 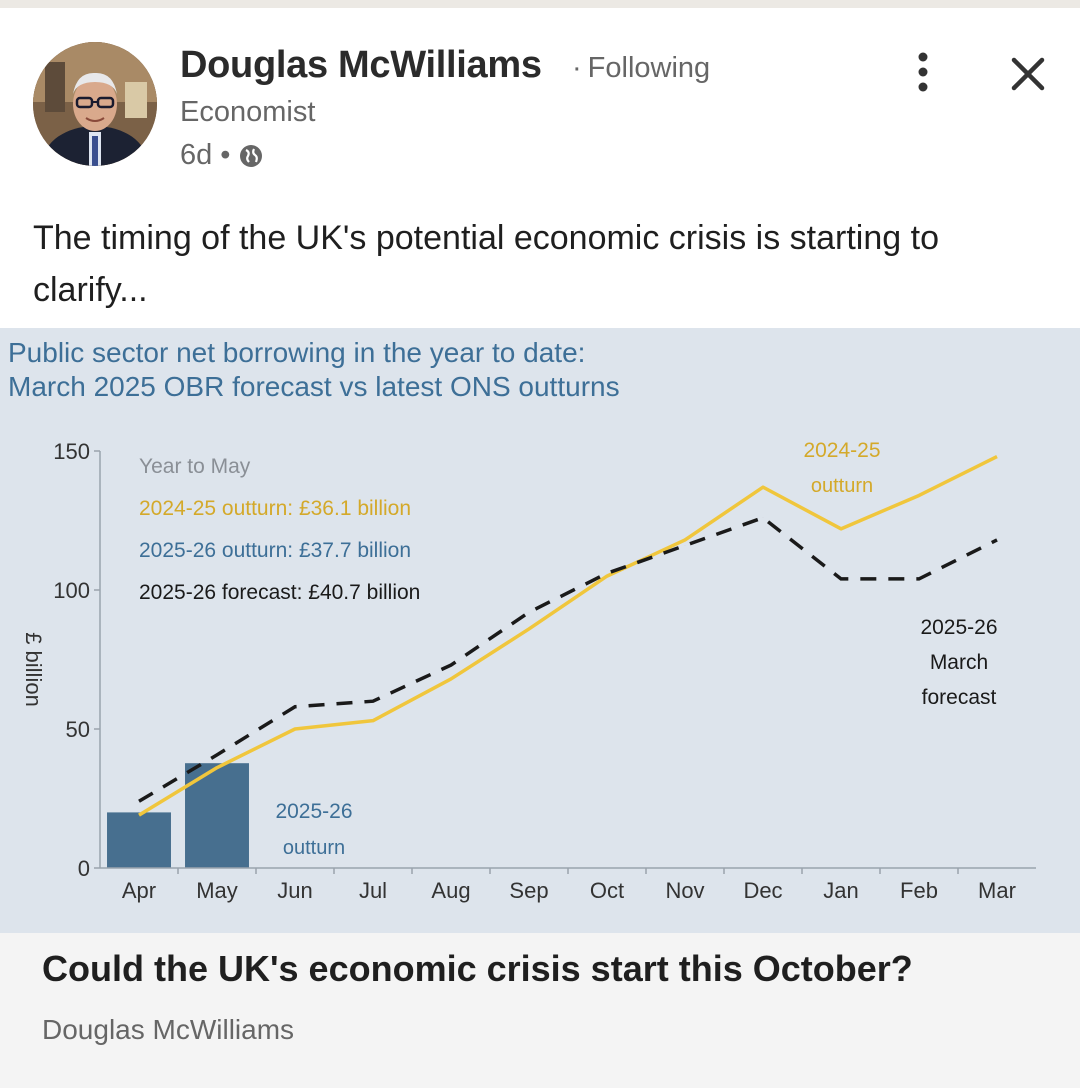 I want to click on legend-heading: Year to May, so click(x=195, y=466).